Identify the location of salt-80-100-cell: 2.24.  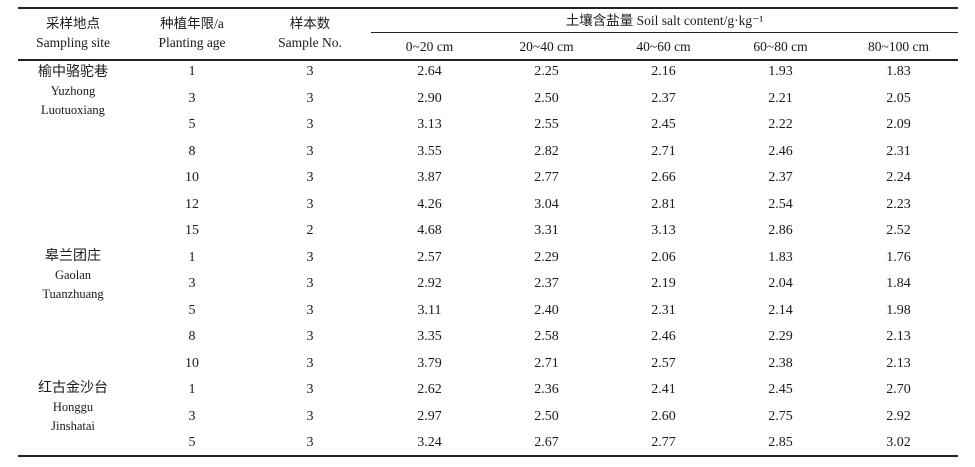
(898, 177).